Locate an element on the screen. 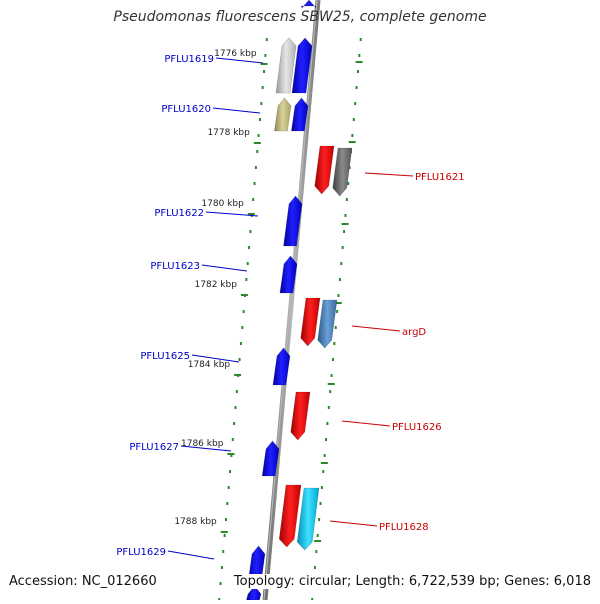 Image resolution: width=600 pixels, height=604 pixels. forward-gene-label: PFLU1625 is located at coordinates (165, 356).